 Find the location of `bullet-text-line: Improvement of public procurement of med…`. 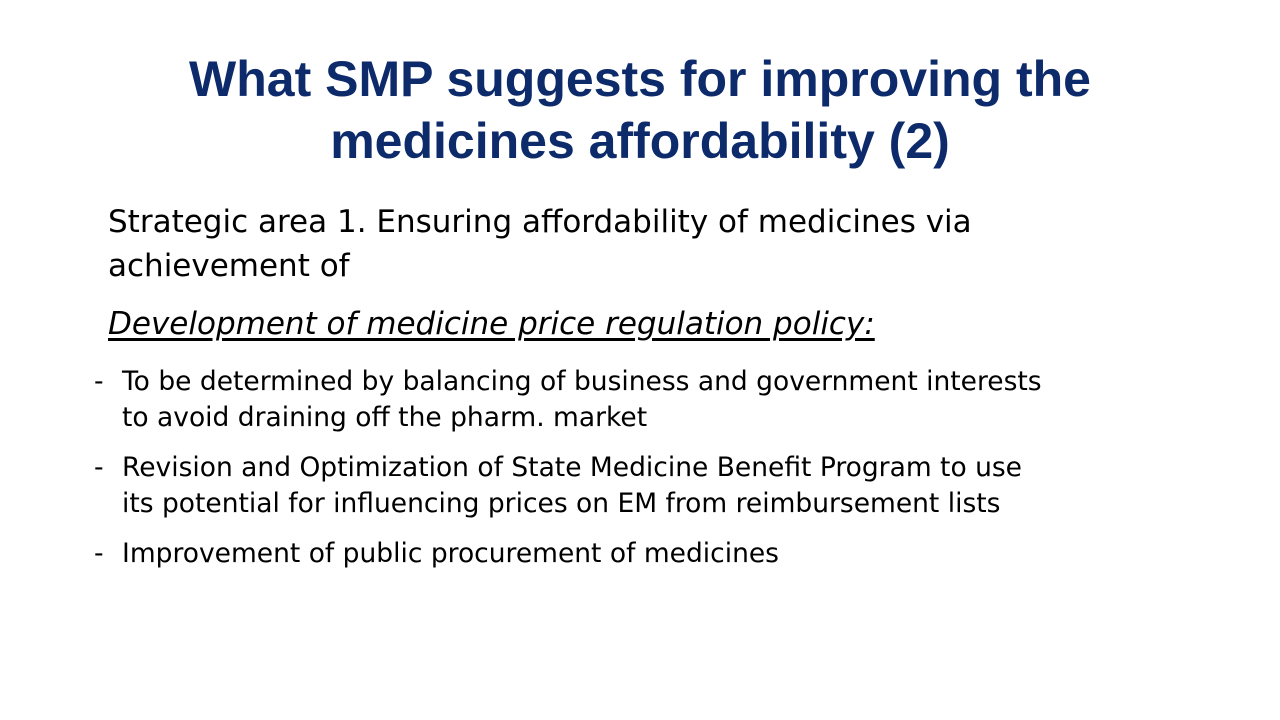

bullet-text-line: Improvement of public procurement of med… is located at coordinates (450, 553).